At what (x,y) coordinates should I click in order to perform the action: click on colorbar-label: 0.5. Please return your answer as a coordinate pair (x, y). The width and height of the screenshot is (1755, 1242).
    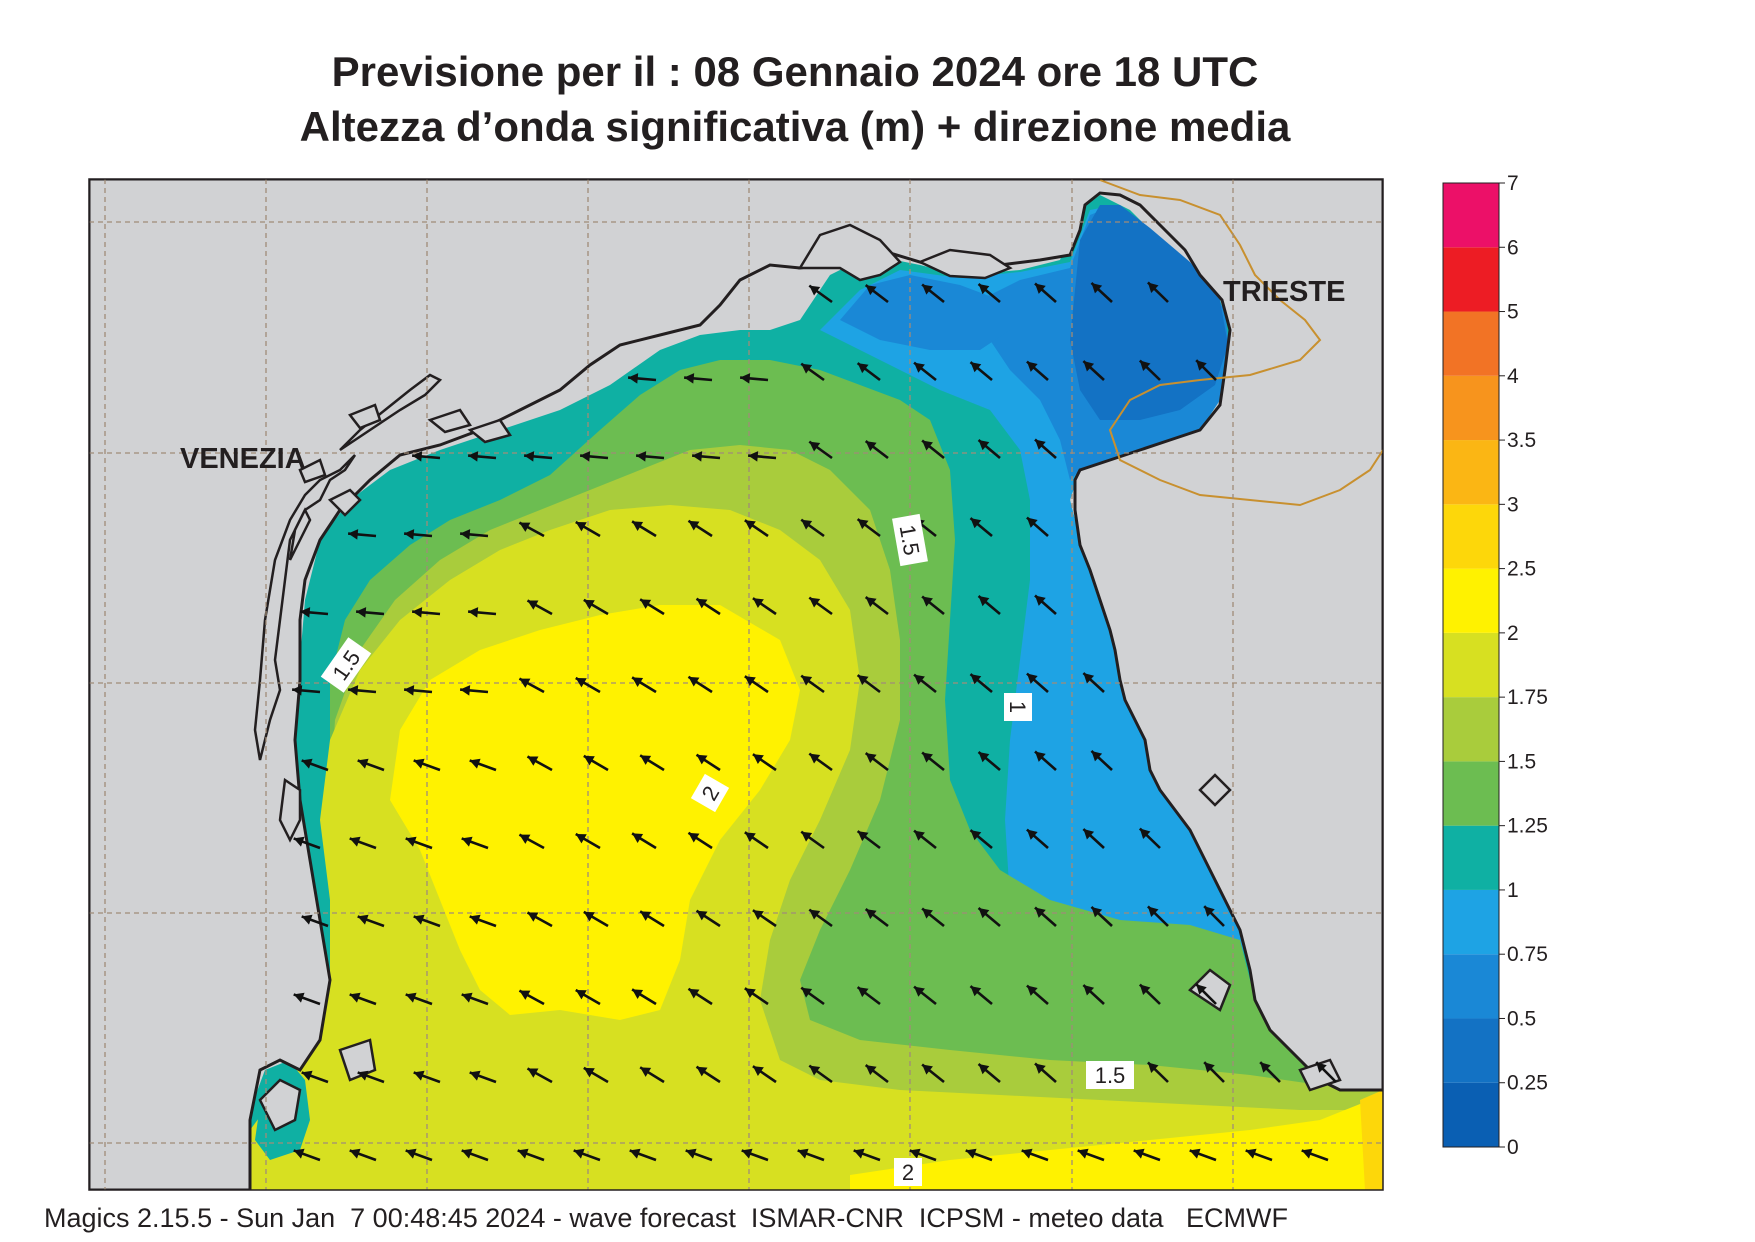
    Looking at the image, I should click on (1521, 1018).